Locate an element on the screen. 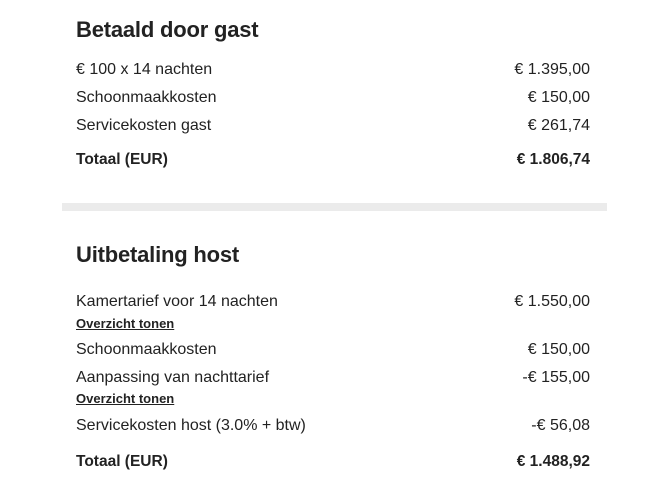  line-item-value: € 1.550,00 is located at coordinates (552, 301).